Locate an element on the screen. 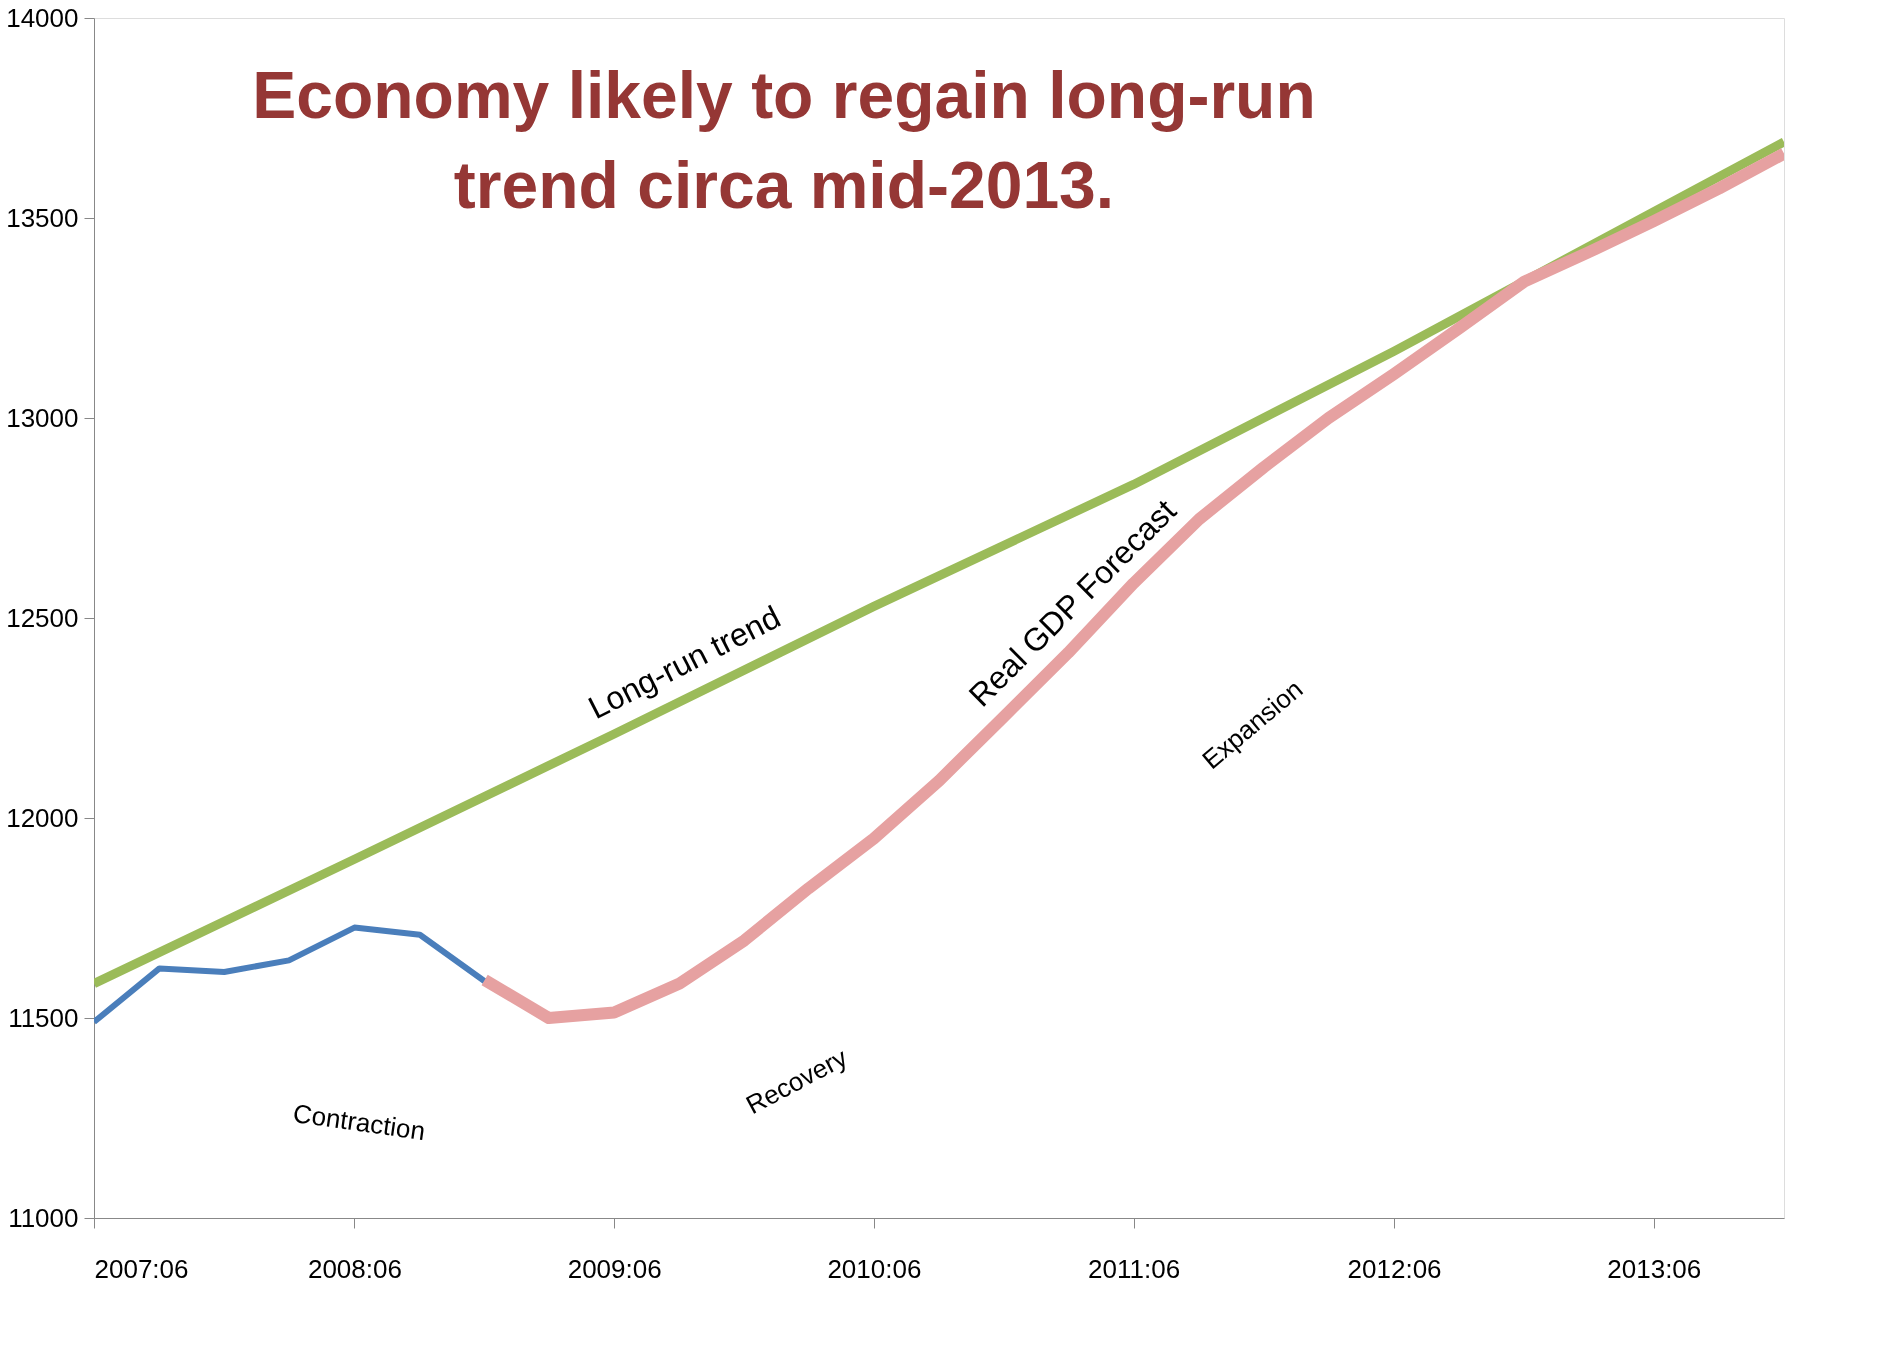  y-tick-label: 11000 is located at coordinates (43, 1217).